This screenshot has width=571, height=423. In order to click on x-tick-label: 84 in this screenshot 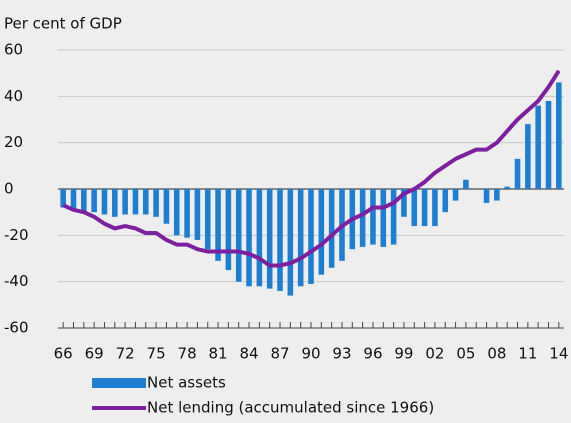, I will do `click(248, 354)`.